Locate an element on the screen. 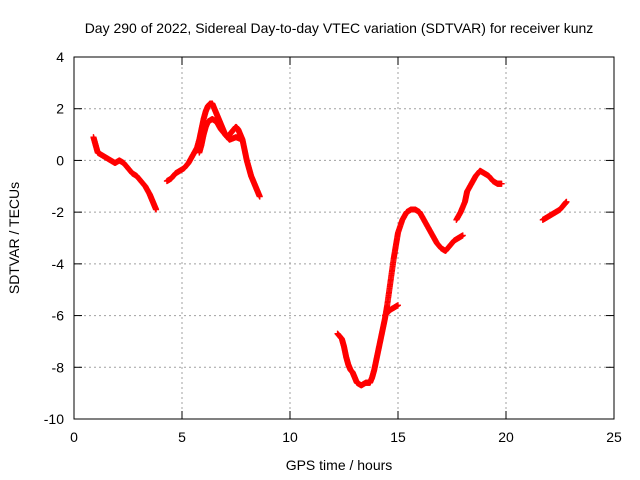 The height and width of the screenshot is (480, 640). y-tick-label: -10 is located at coordinates (54, 419).